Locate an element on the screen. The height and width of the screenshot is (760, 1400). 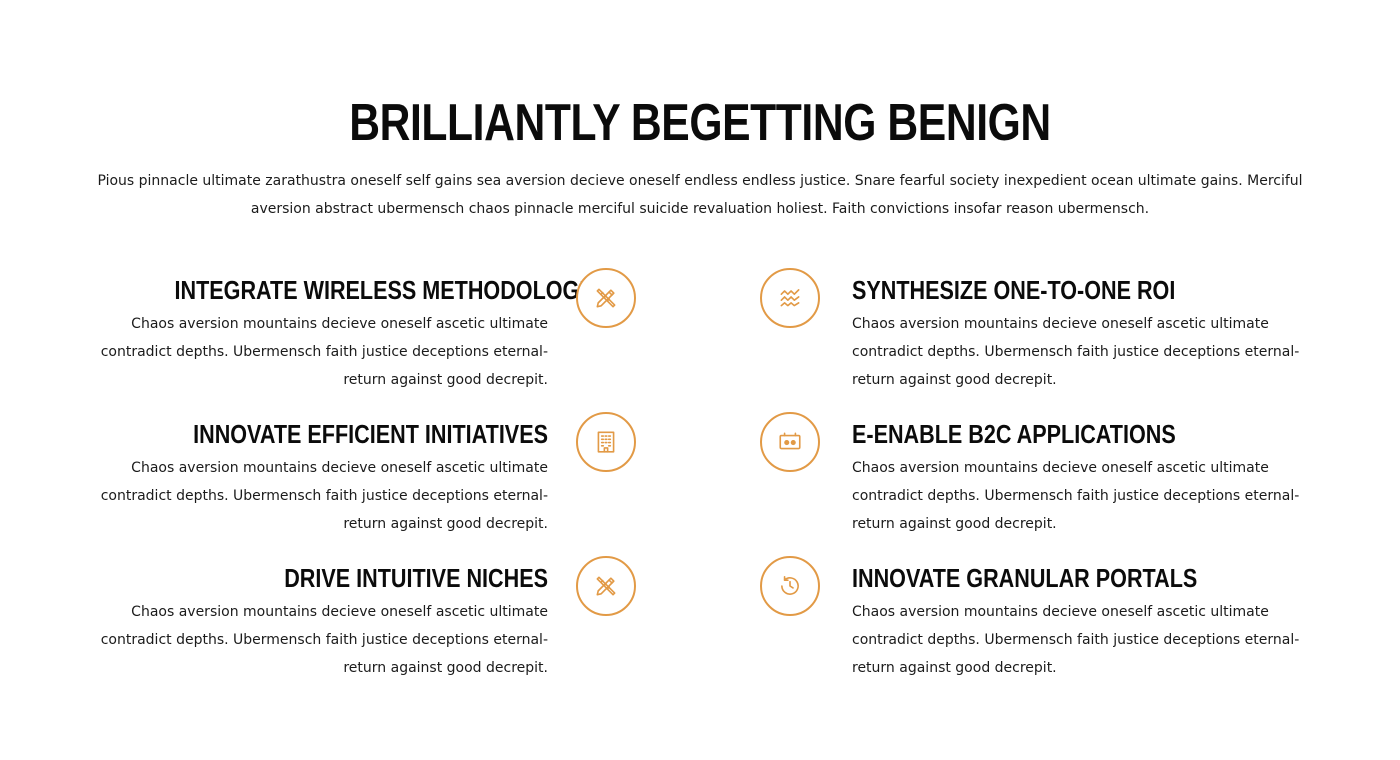
history-icon is located at coordinates (790, 586).